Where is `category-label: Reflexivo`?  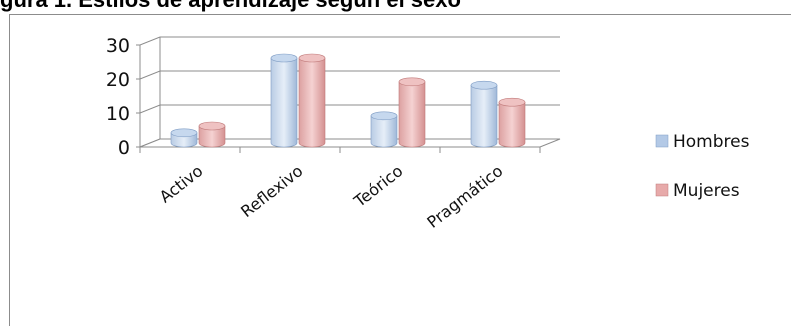
category-label: Reflexivo is located at coordinates (271, 191).